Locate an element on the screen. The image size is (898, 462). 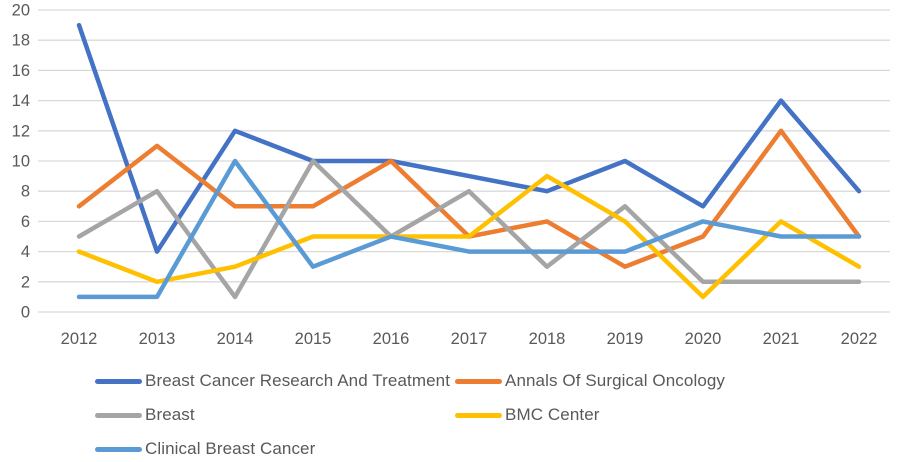
y-axis-tick-label: 6 is located at coordinates (25, 222).